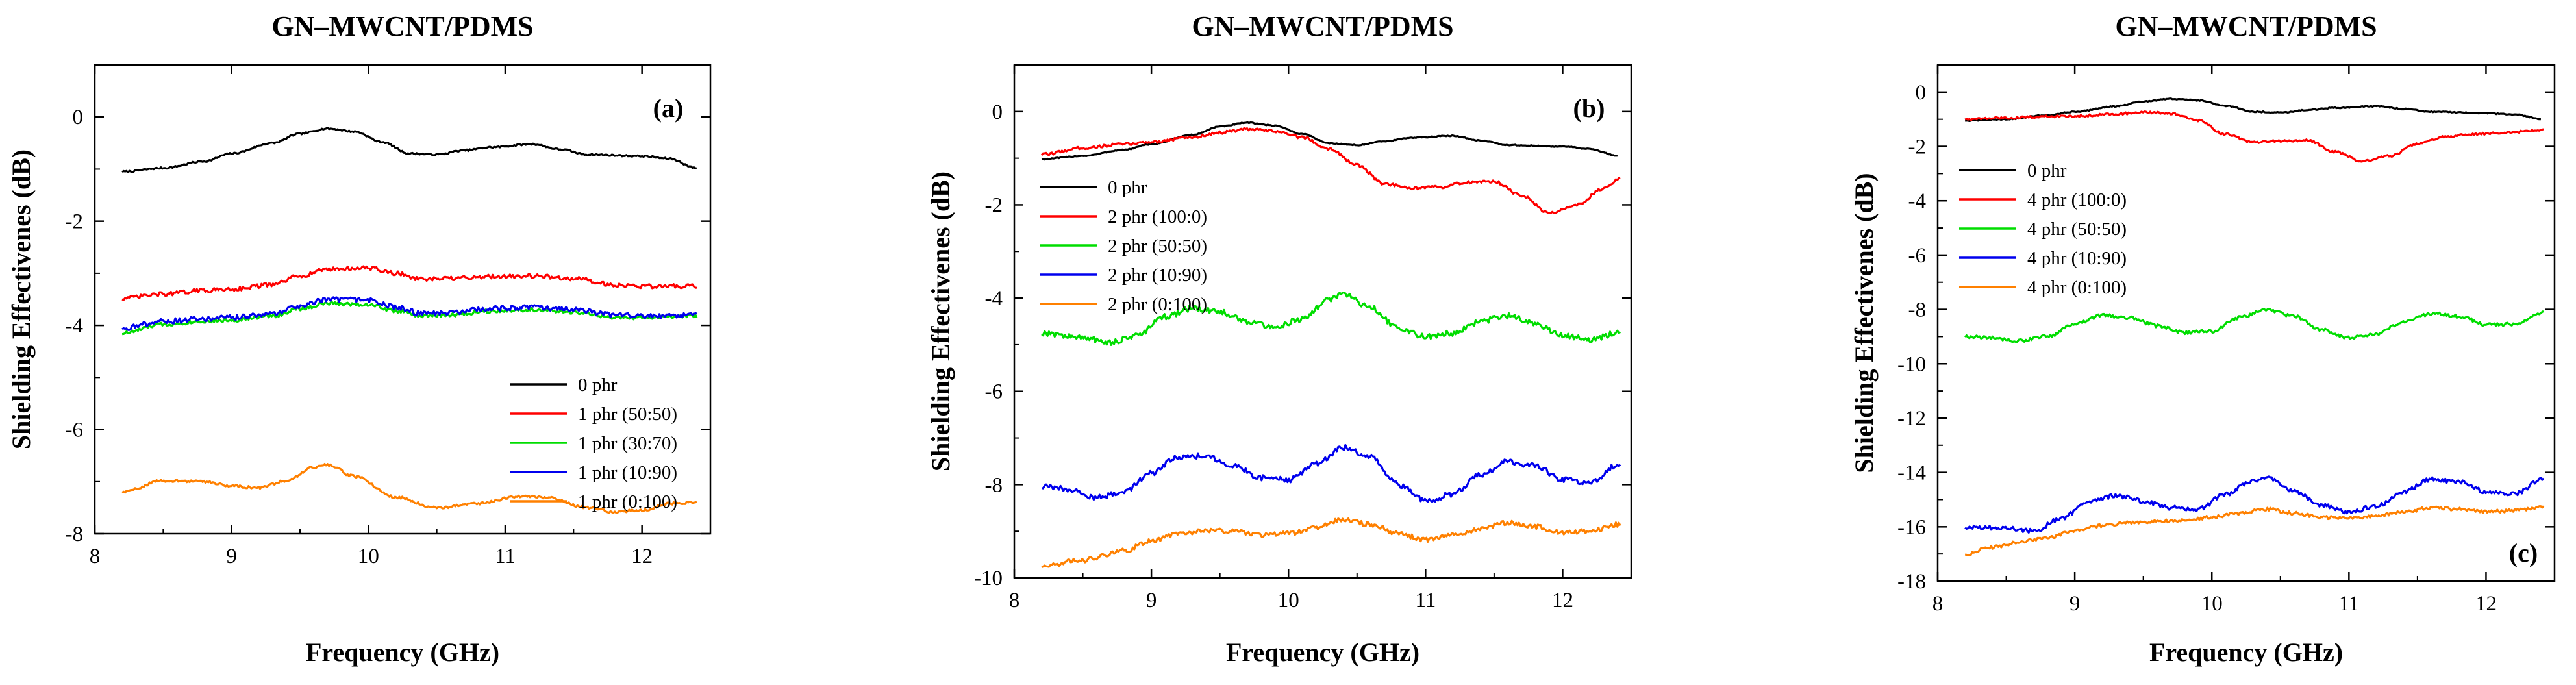 The height and width of the screenshot is (685, 2576). Describe the element at coordinates (1911, 473) in the screenshot. I see `y-tick-label: -14` at that location.